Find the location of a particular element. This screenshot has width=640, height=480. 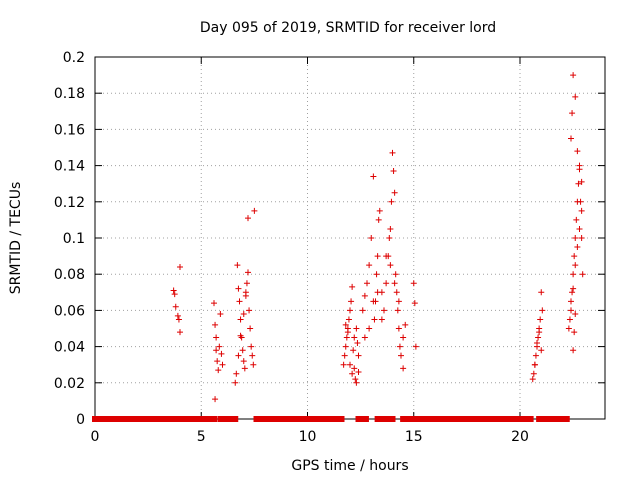

y-tick-label: 0.02 is located at coordinates (69, 384).